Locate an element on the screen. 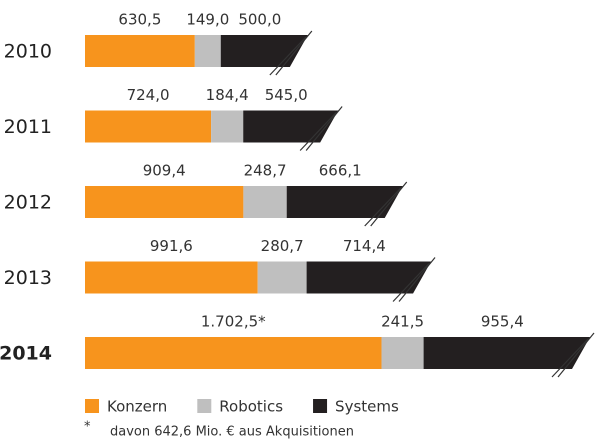 This screenshot has height=443, width=595. value-label: 500,0 is located at coordinates (259, 20).